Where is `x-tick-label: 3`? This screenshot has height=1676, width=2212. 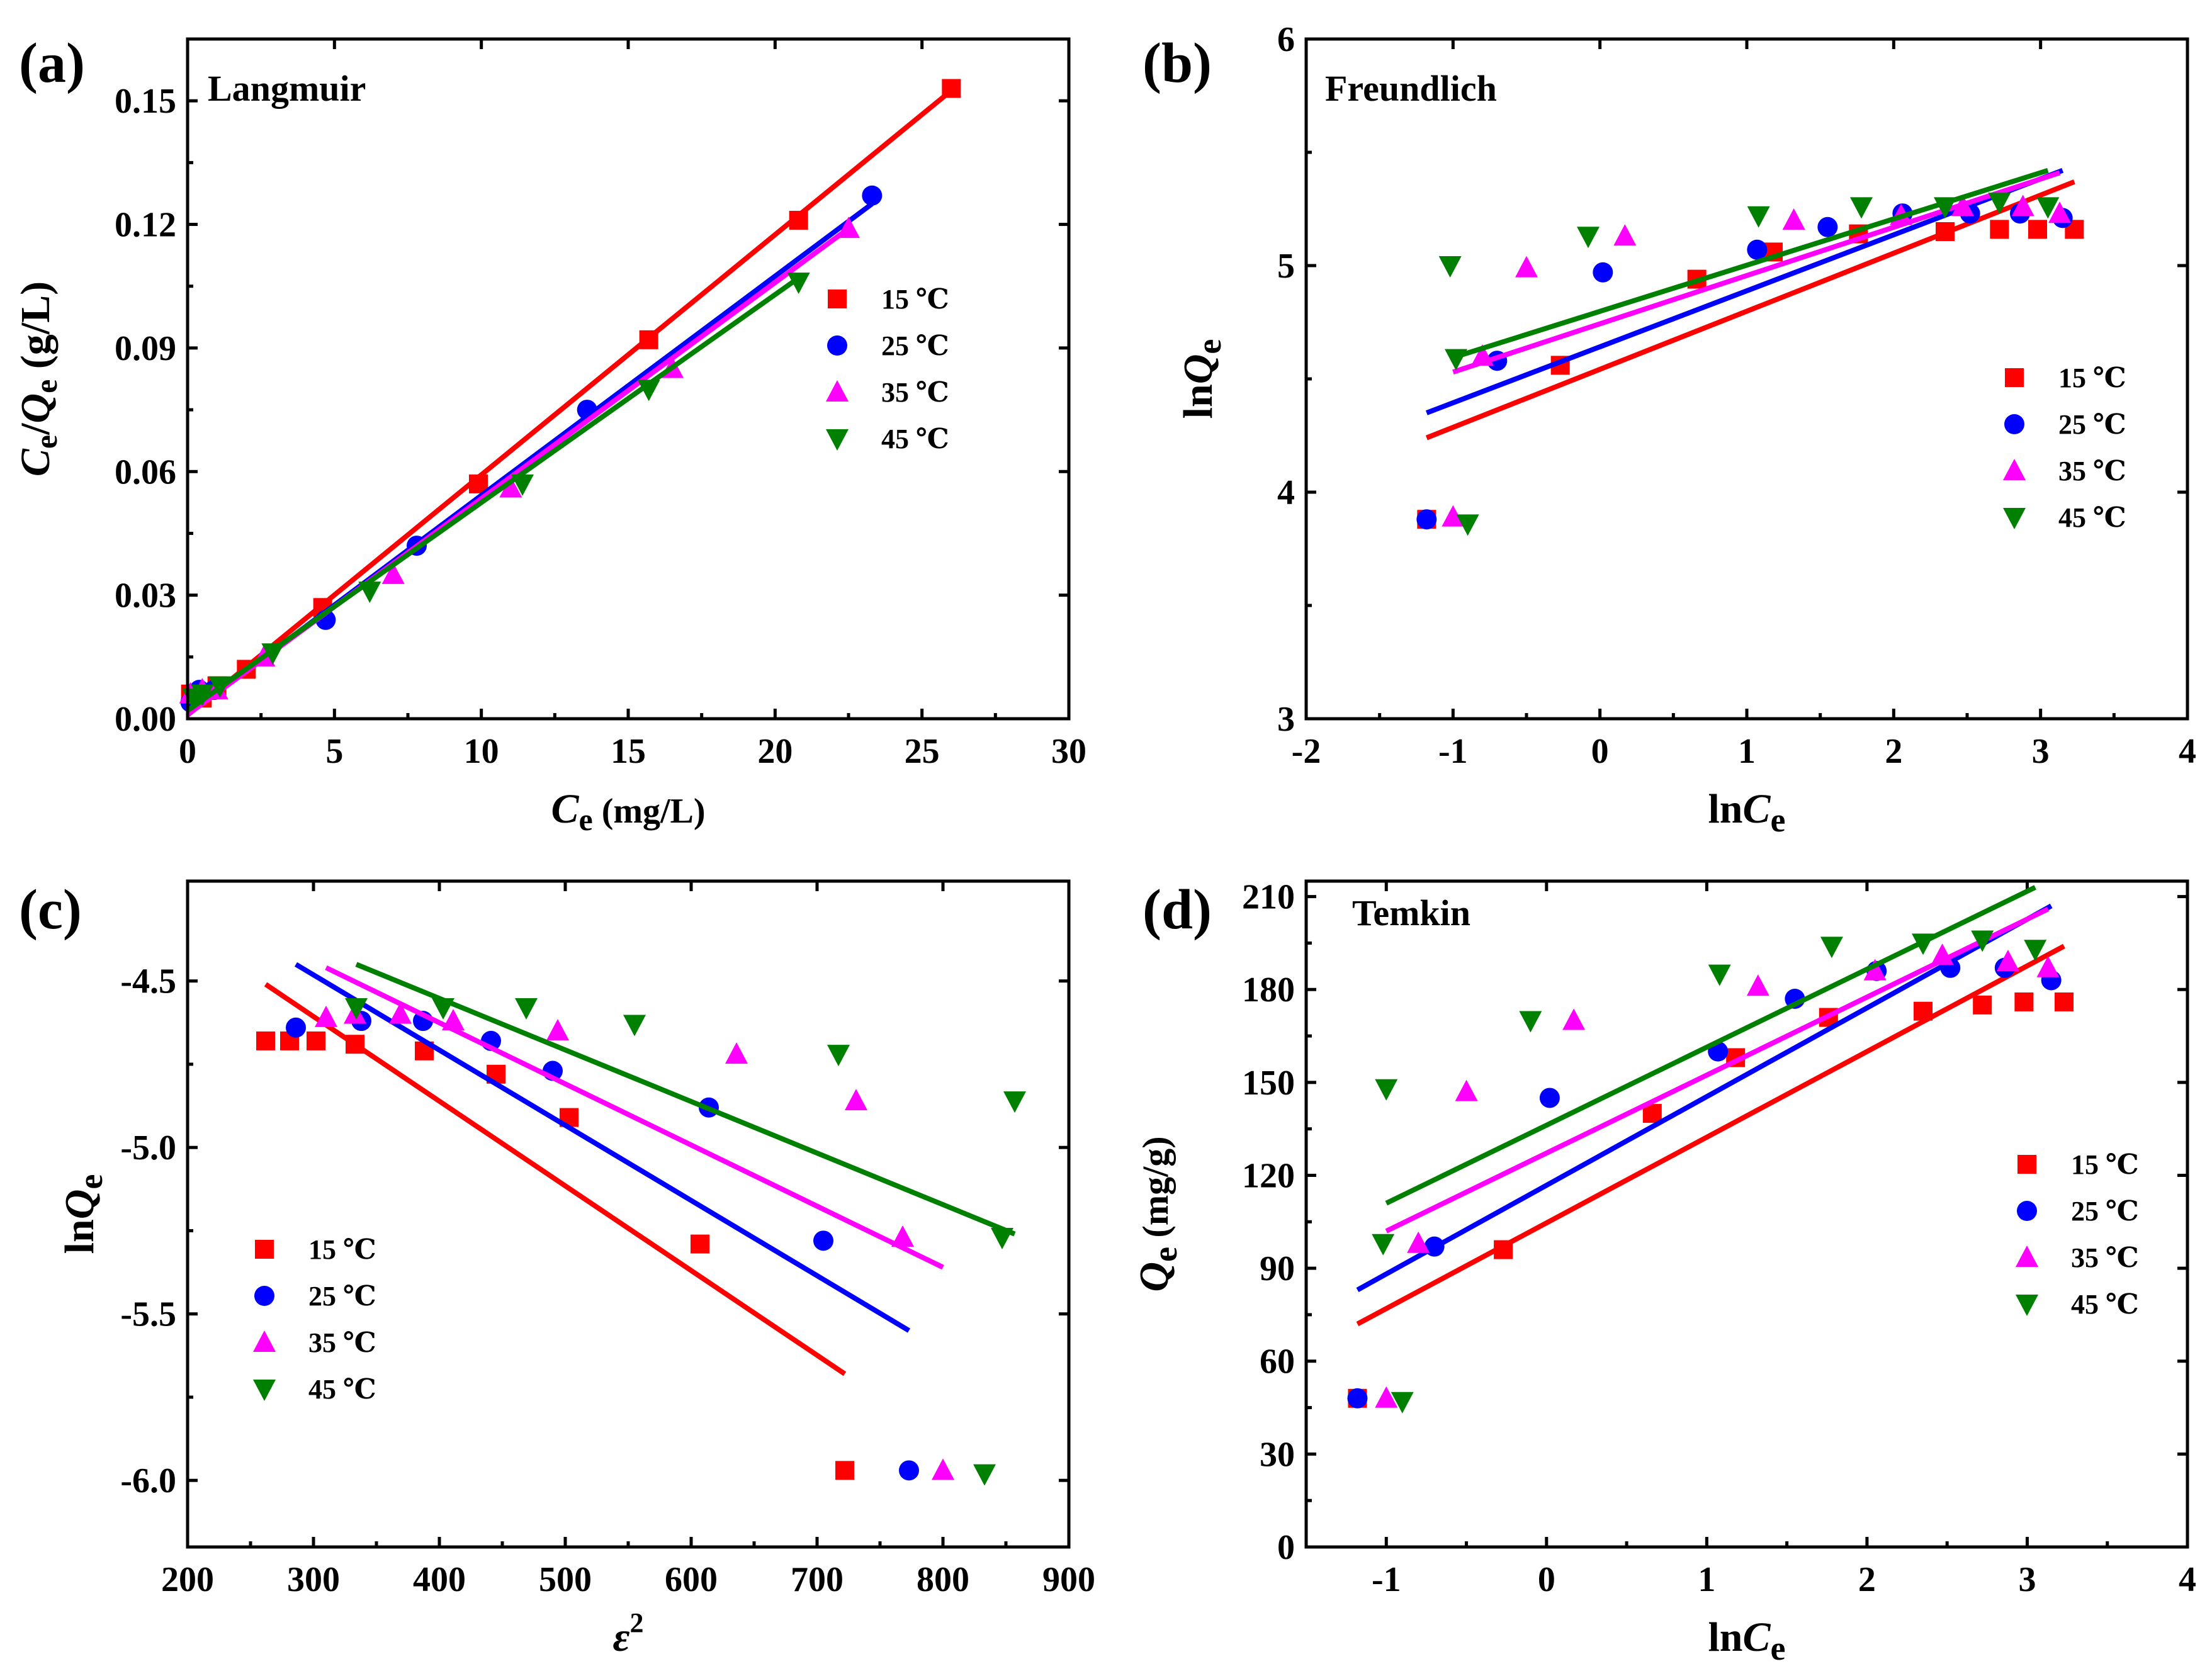
x-tick-label: 3 is located at coordinates (2041, 751).